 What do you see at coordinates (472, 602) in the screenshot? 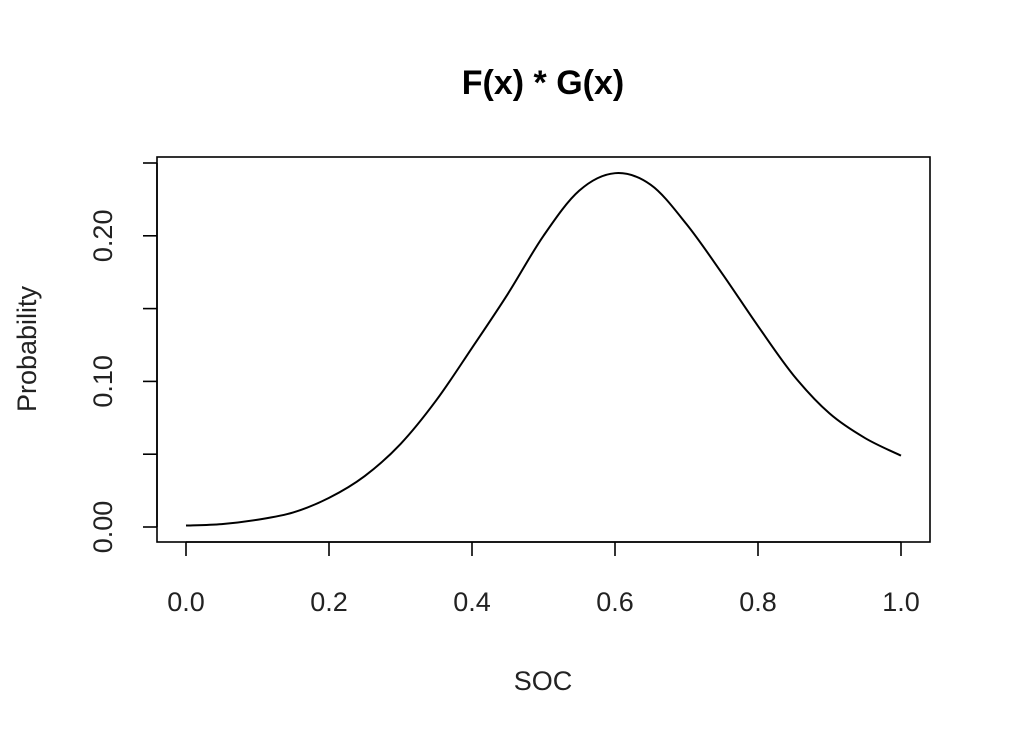
I see `x-tick-label: 0.4` at bounding box center [472, 602].